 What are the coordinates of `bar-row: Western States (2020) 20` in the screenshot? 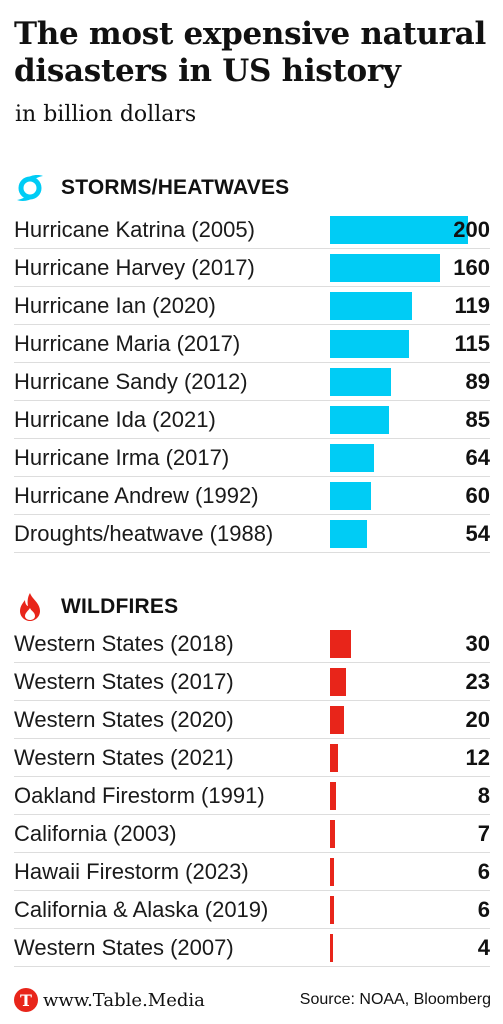 It's located at (251, 720).